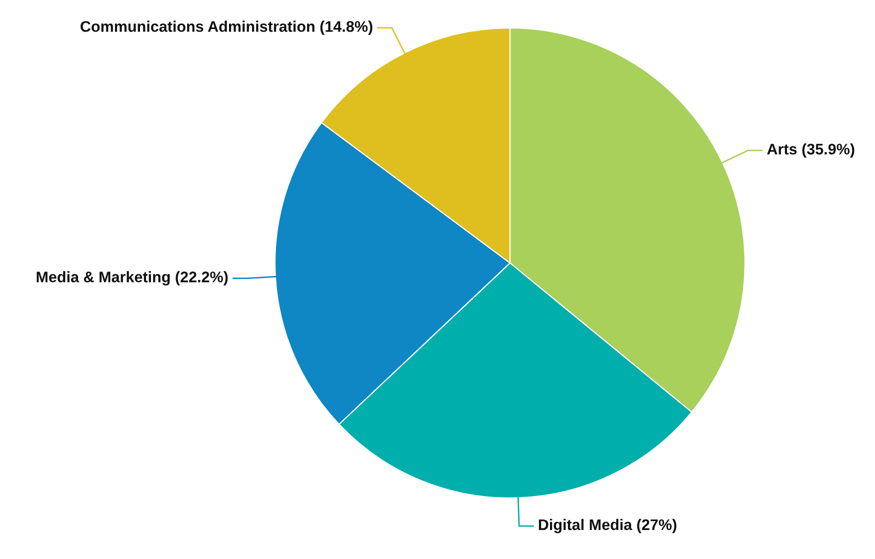 The width and height of the screenshot is (875, 559). What do you see at coordinates (810, 150) in the screenshot?
I see `slice-label: Arts (35.9%)` at bounding box center [810, 150].